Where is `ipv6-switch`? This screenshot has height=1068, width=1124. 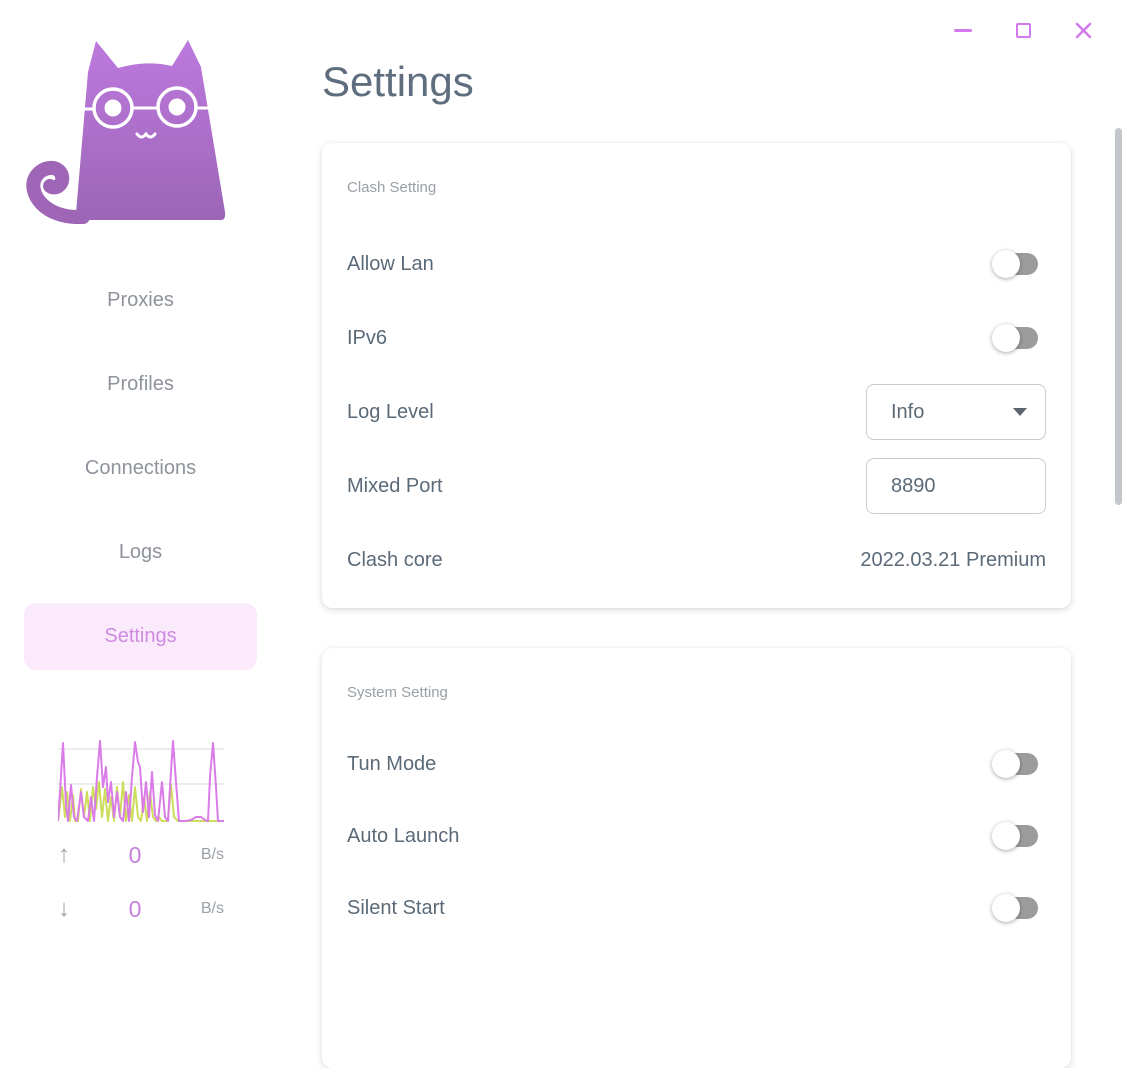
ipv6-switch is located at coordinates (1015, 338).